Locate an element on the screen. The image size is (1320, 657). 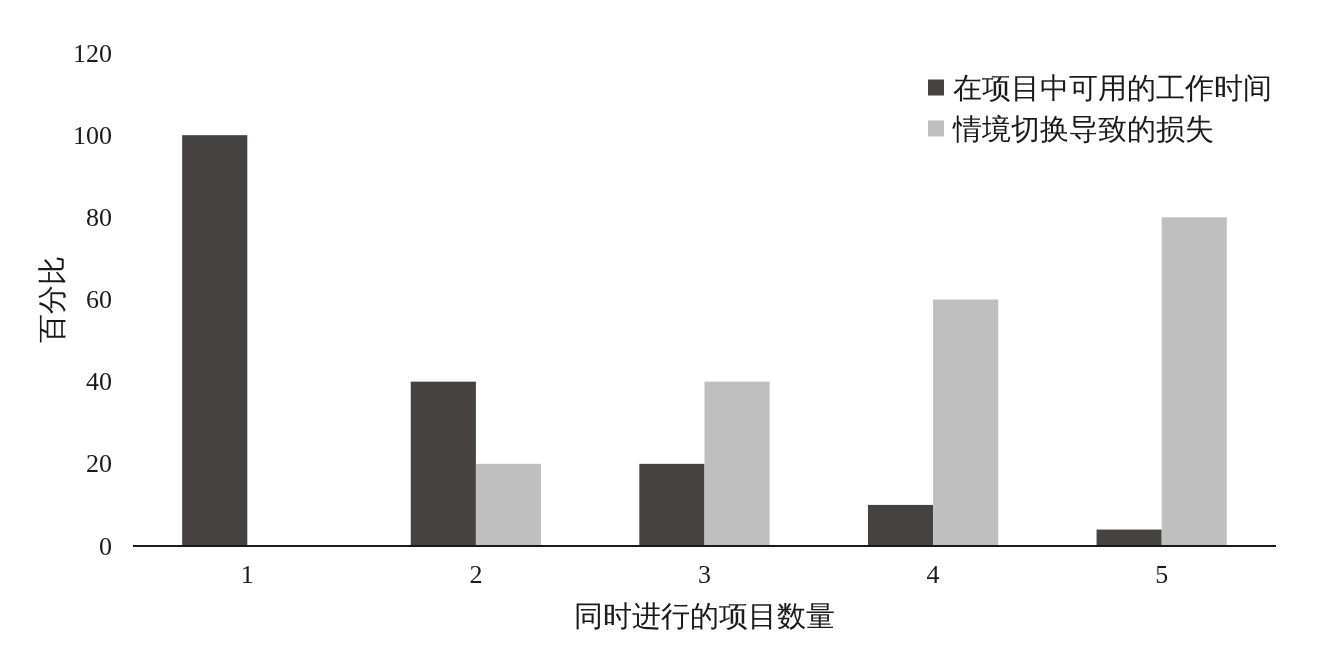
legend-label: 在项目中可用的工作时间 is located at coordinates (1112, 87).